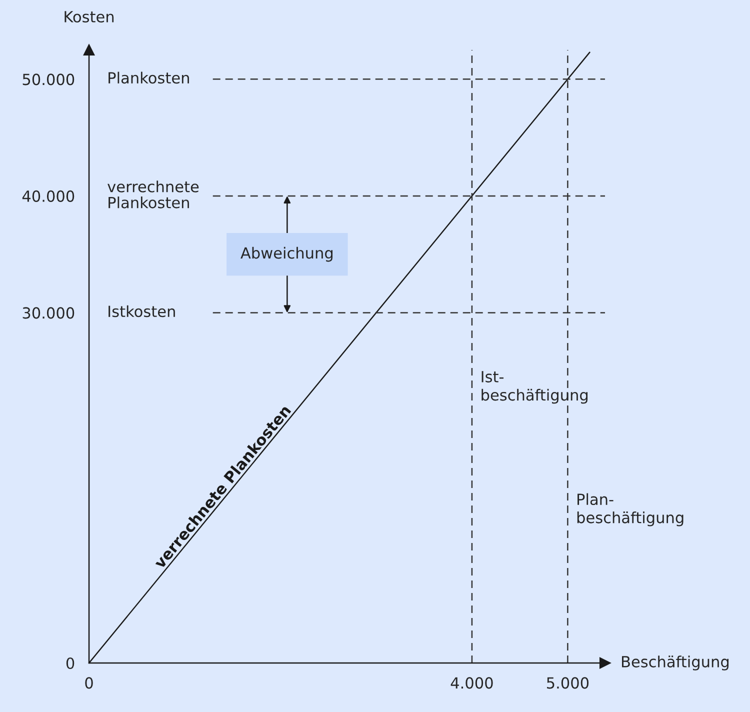  I want to click on y-tick-label: 30.000, so click(48, 313).